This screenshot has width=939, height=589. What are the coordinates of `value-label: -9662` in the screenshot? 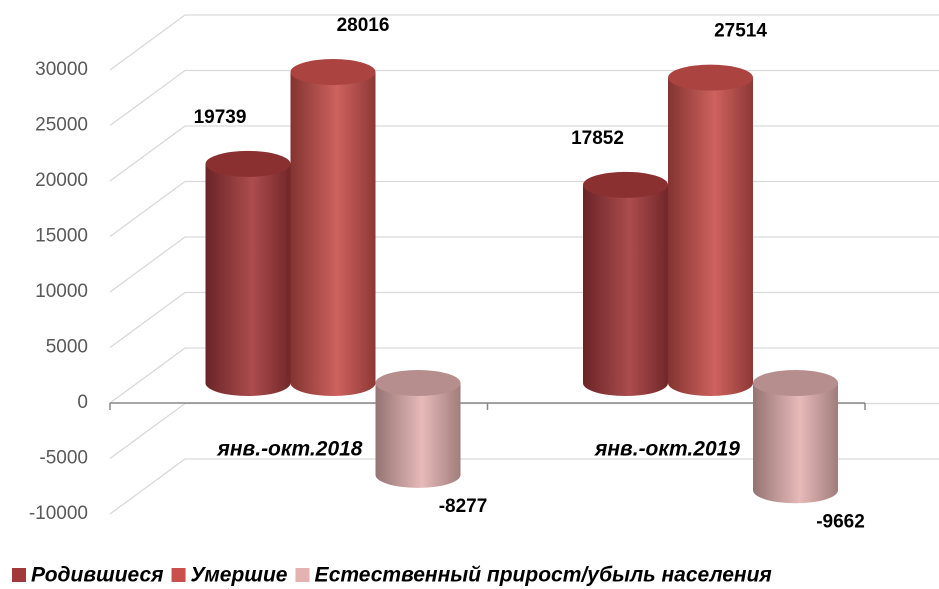 It's located at (840, 521).